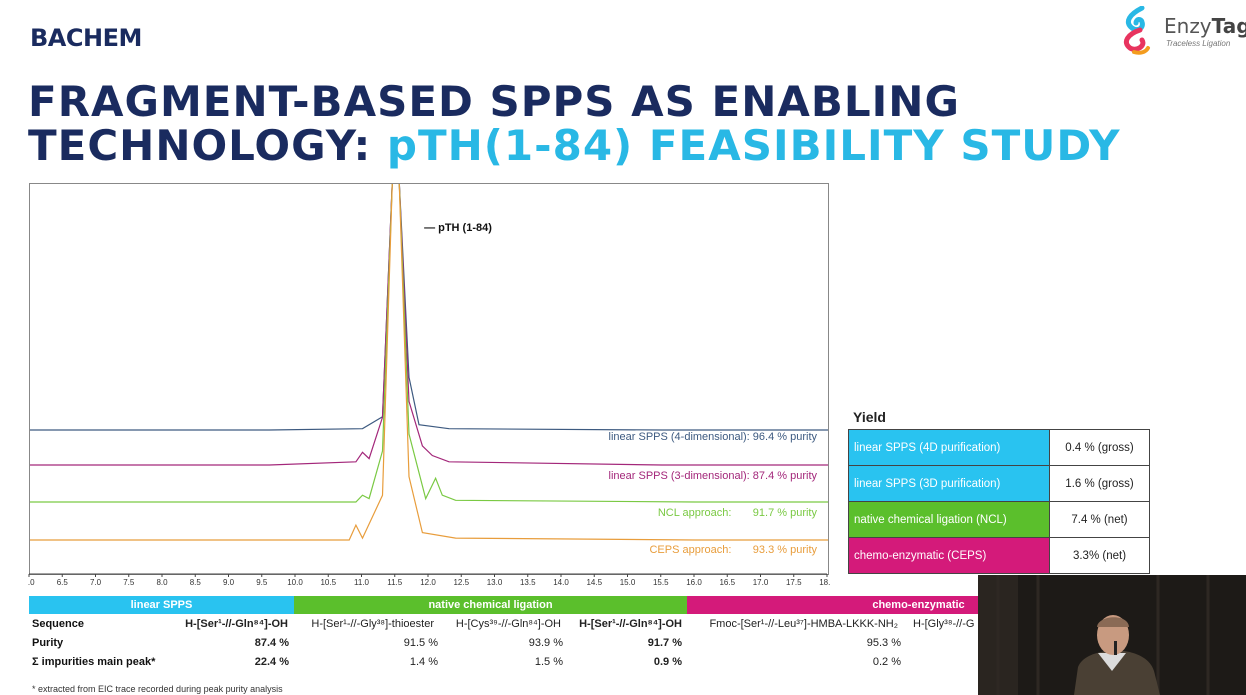 Image resolution: width=1246 pixels, height=695 pixels. I want to click on x-tick-label: 10.5, so click(328, 582).